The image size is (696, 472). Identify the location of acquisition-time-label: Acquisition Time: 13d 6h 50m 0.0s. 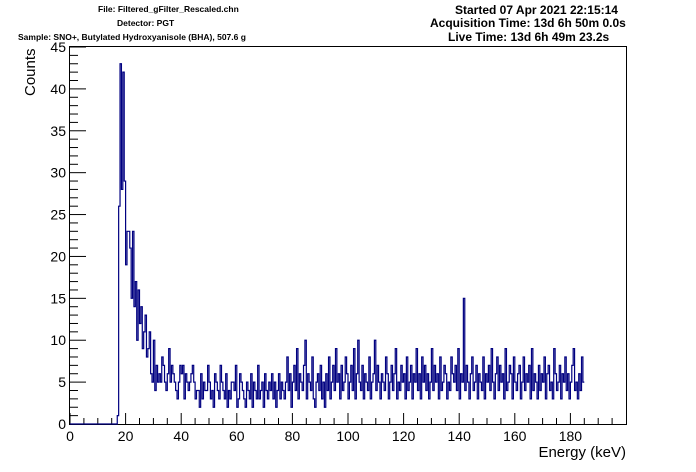
(528, 23).